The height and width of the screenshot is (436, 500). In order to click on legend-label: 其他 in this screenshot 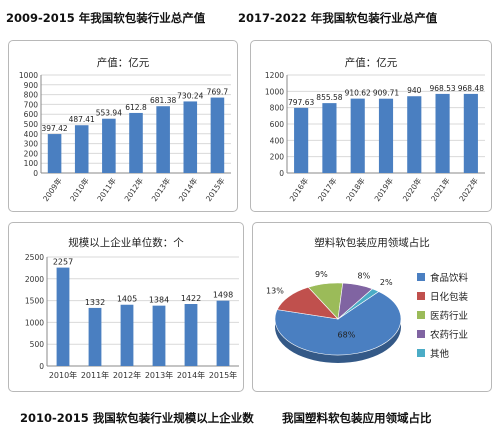, I will do `click(440, 354)`.